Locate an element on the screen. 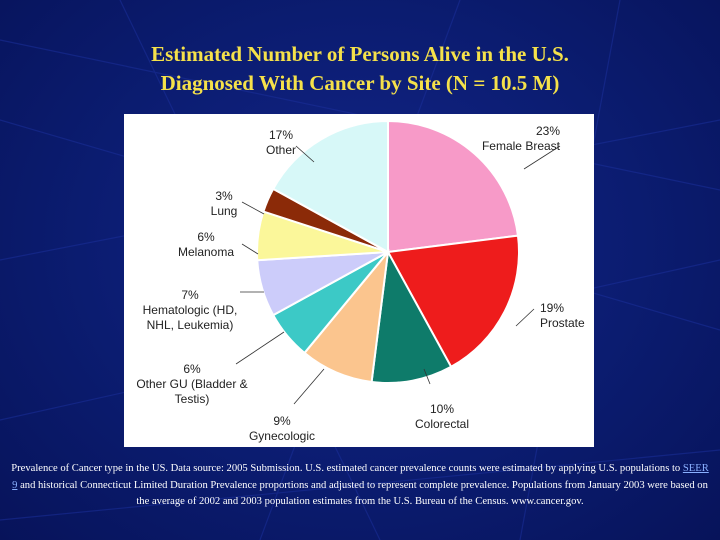 The height and width of the screenshot is (540, 720). leader-line-other is located at coordinates (305, 154).